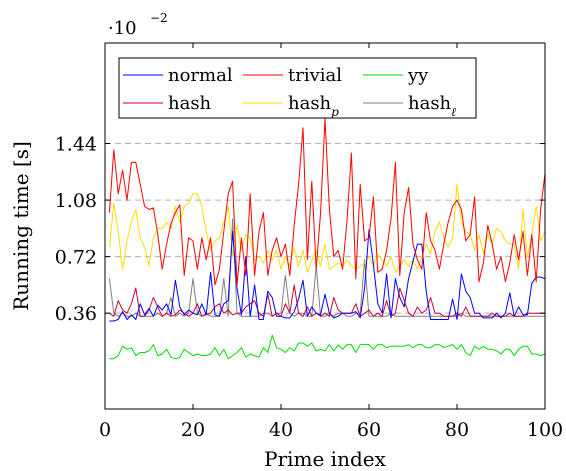 The width and height of the screenshot is (566, 471). I want to click on legend-label: normal, so click(200, 75).